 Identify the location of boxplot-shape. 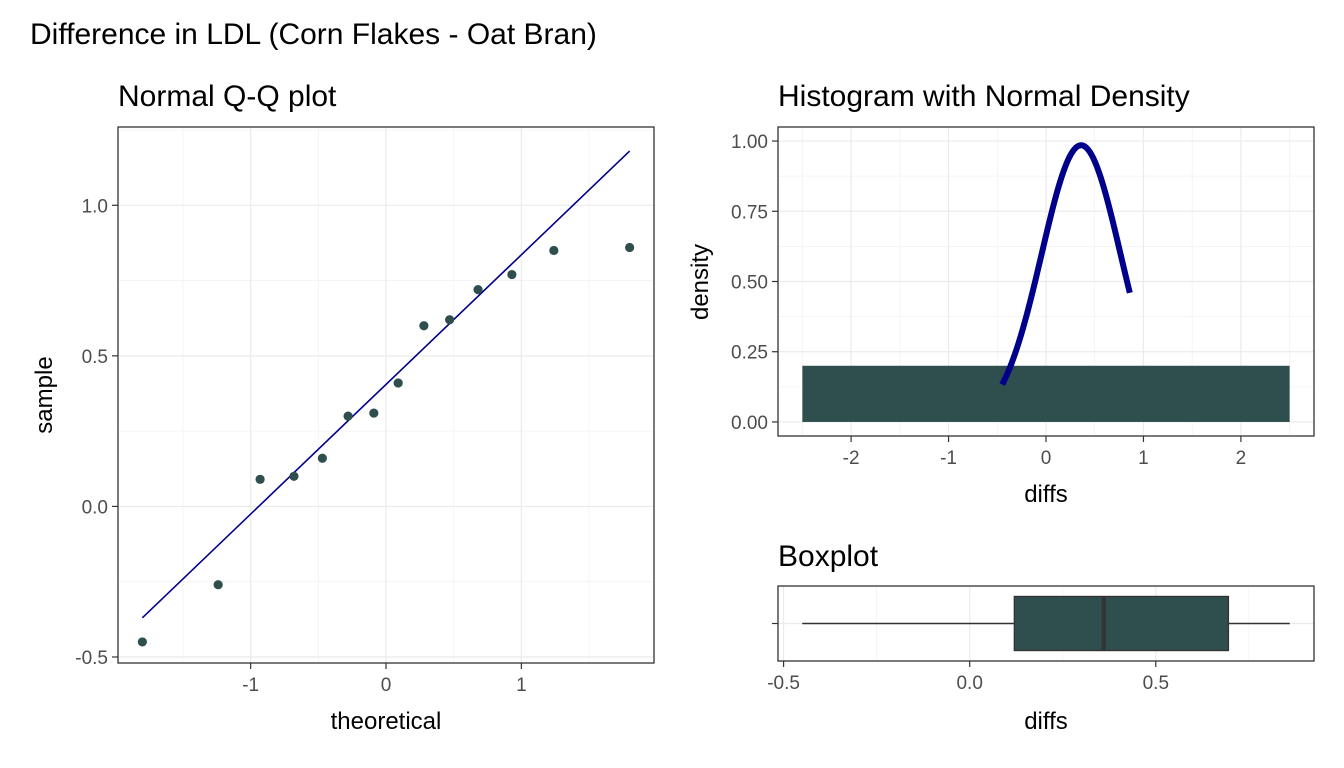
(1046, 623).